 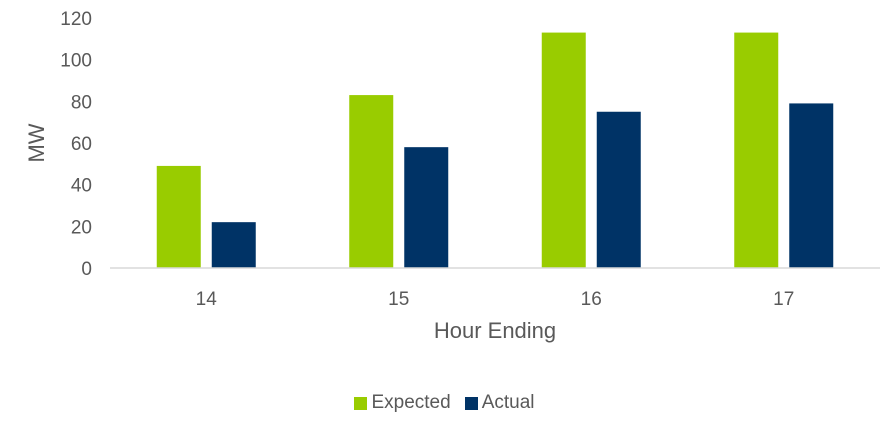 What do you see at coordinates (411, 402) in the screenshot?
I see `legend-label-expected: Expected` at bounding box center [411, 402].